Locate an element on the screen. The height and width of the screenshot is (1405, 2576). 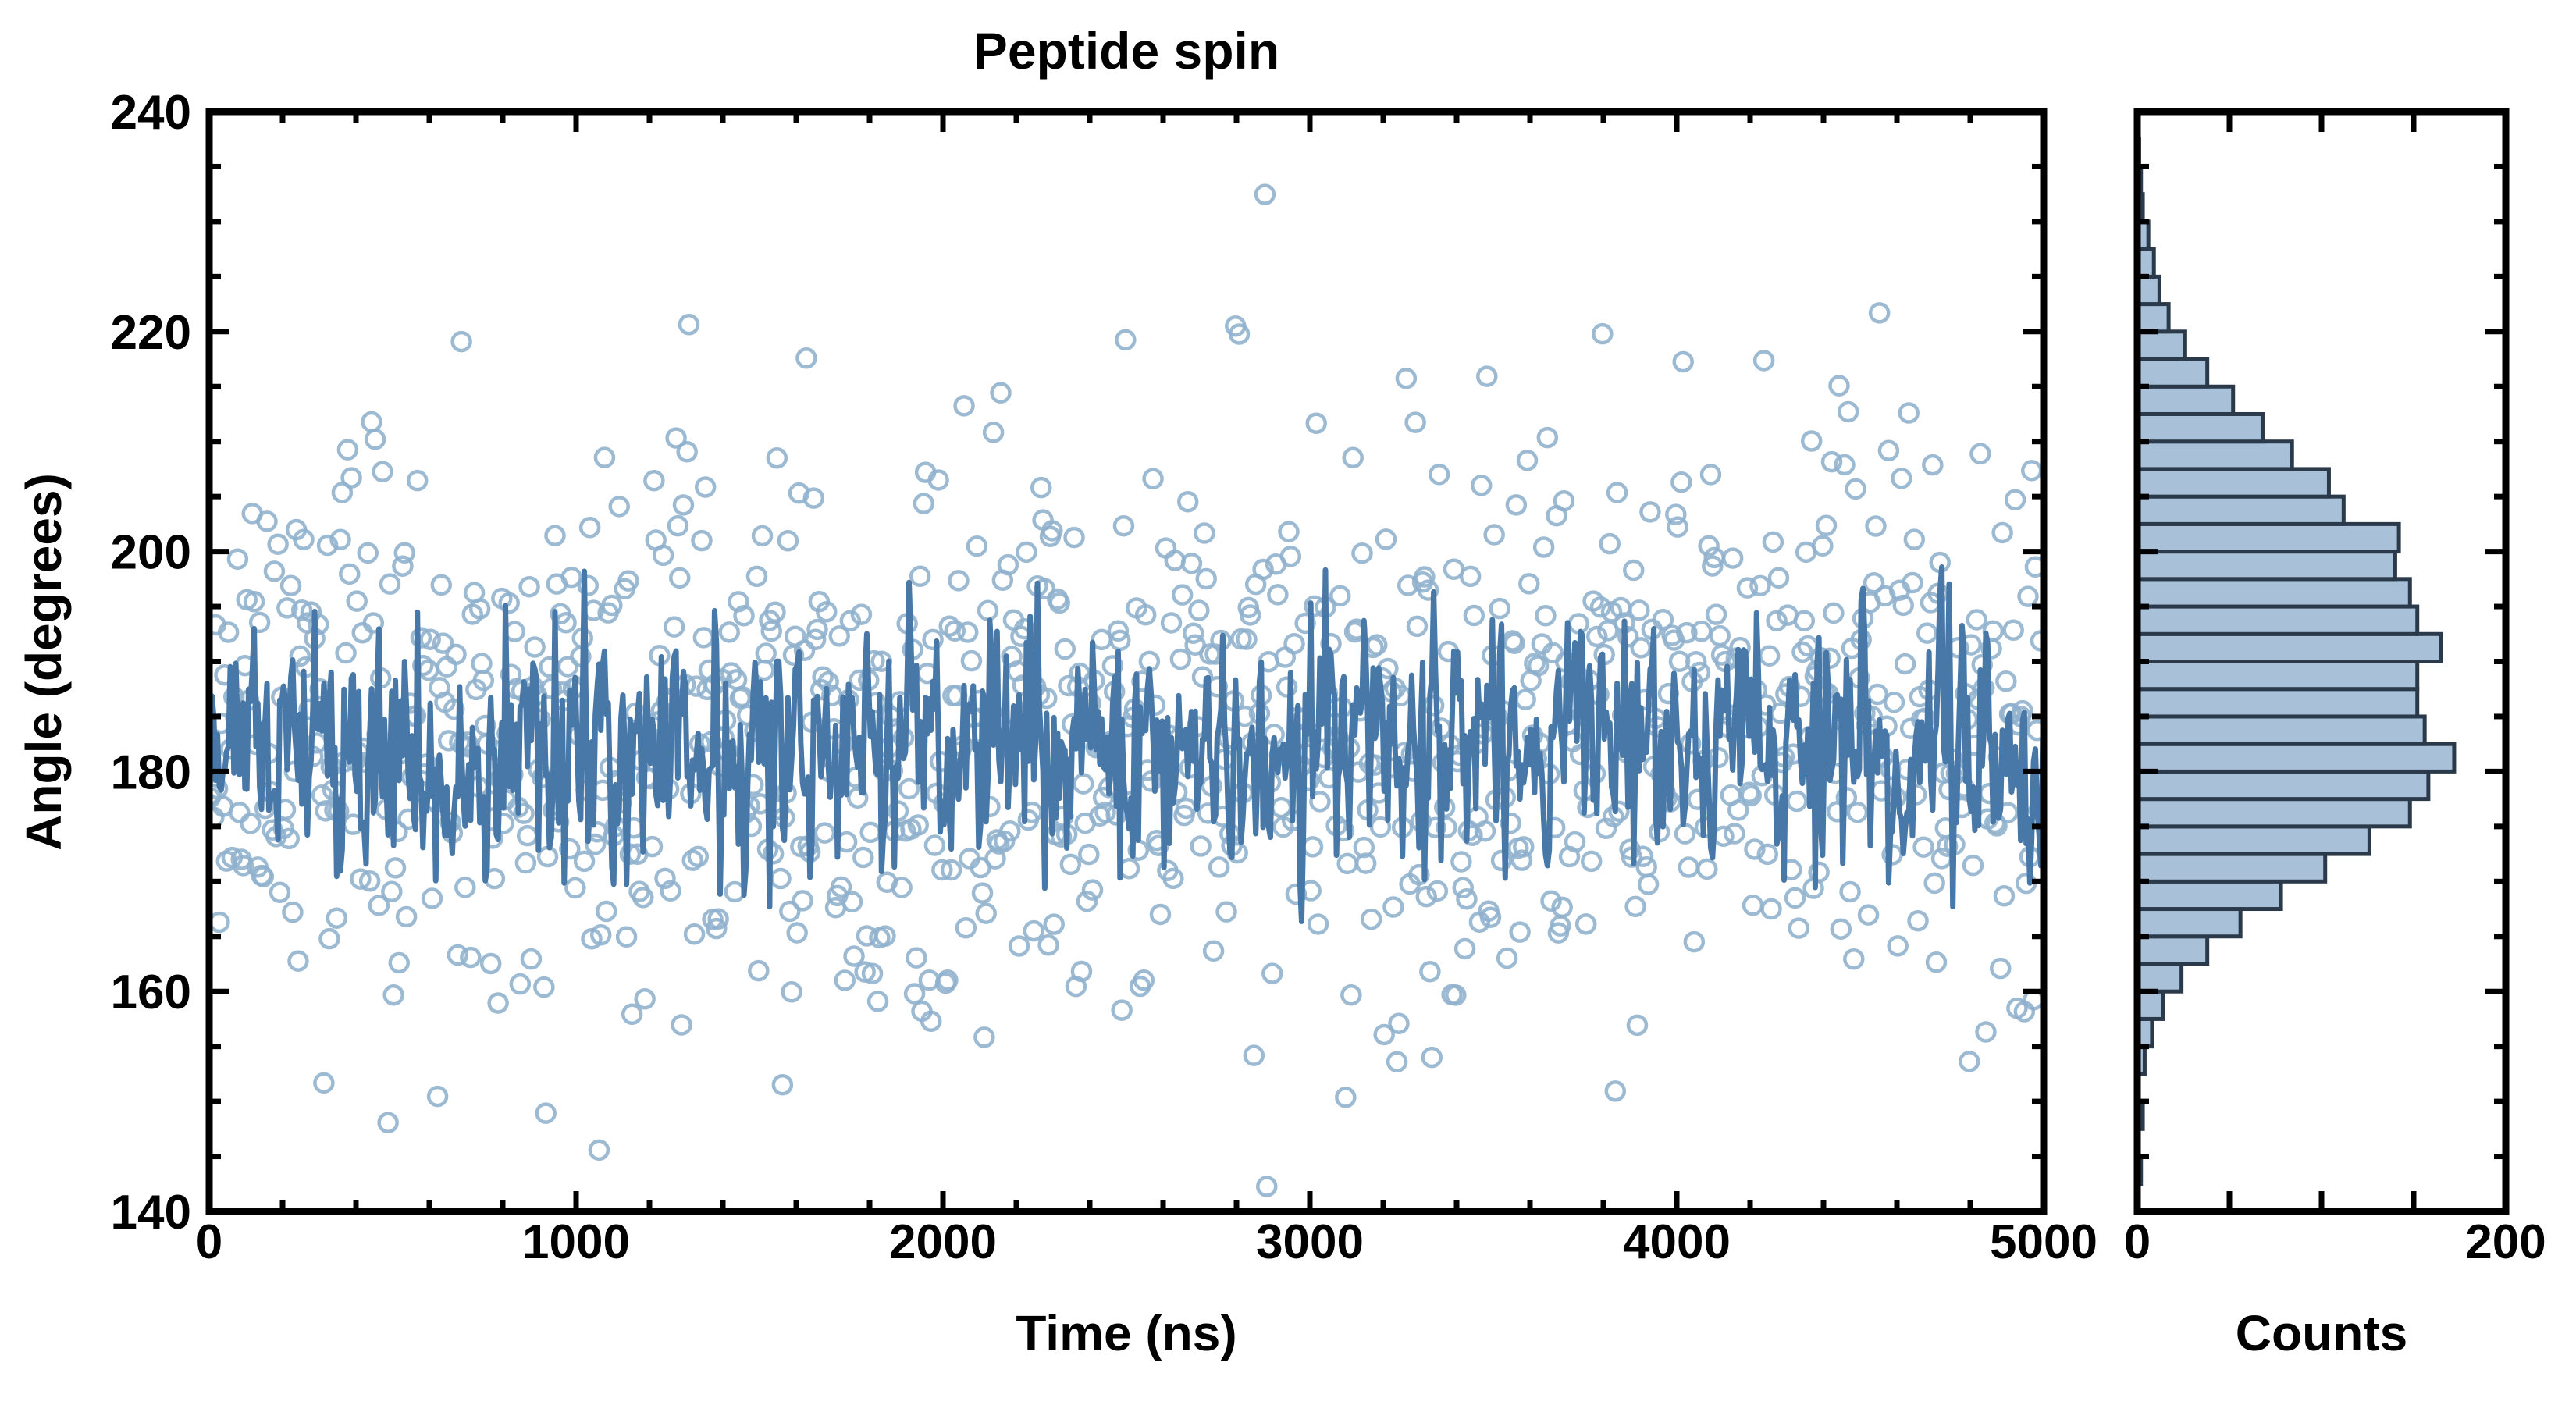
x-tick-label: 2000 is located at coordinates (943, 1242).